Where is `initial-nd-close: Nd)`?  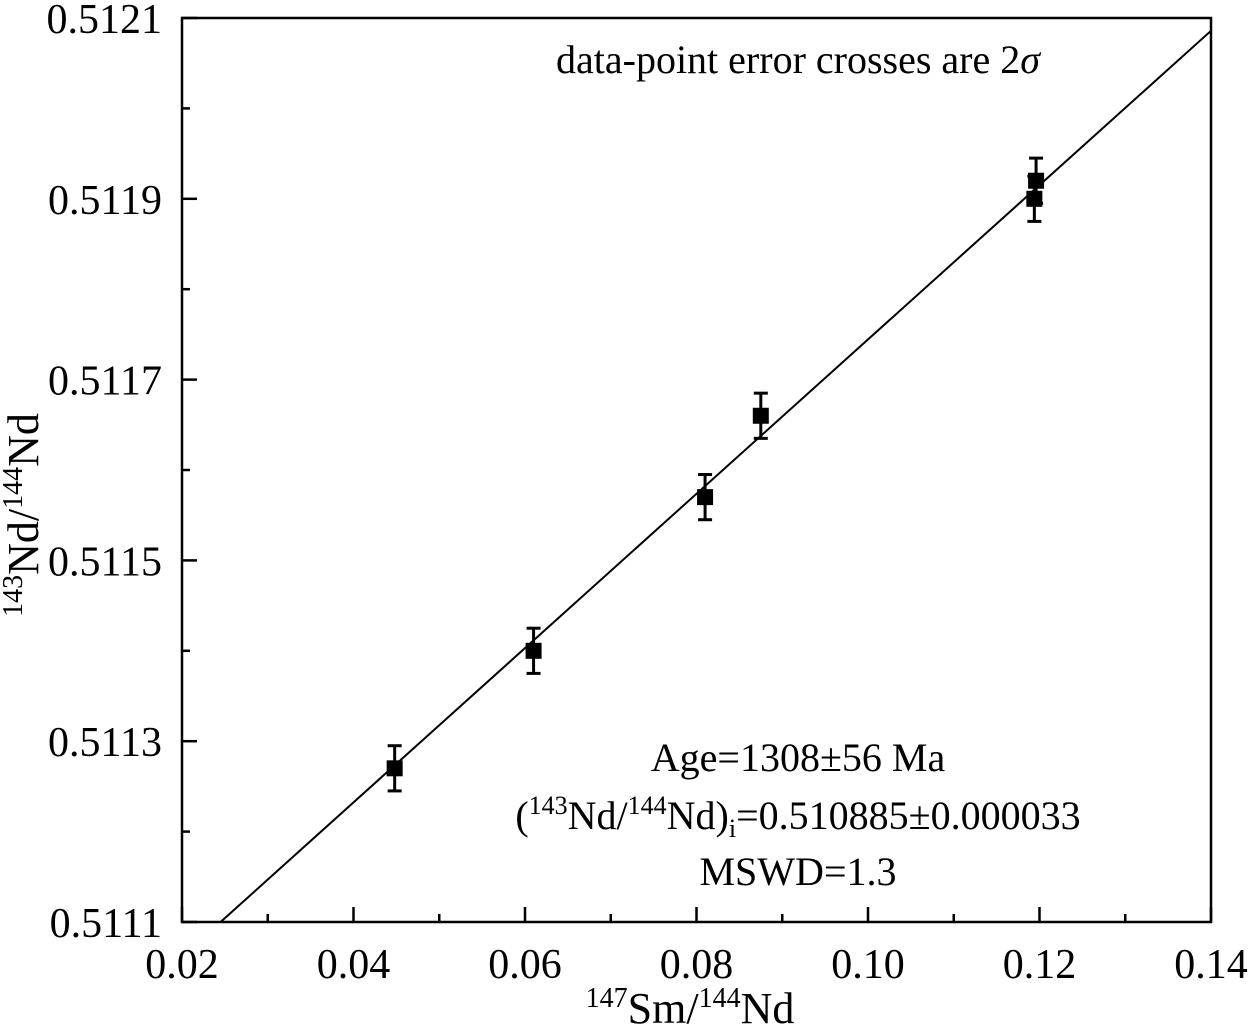 initial-nd-close: Nd) is located at coordinates (698, 815).